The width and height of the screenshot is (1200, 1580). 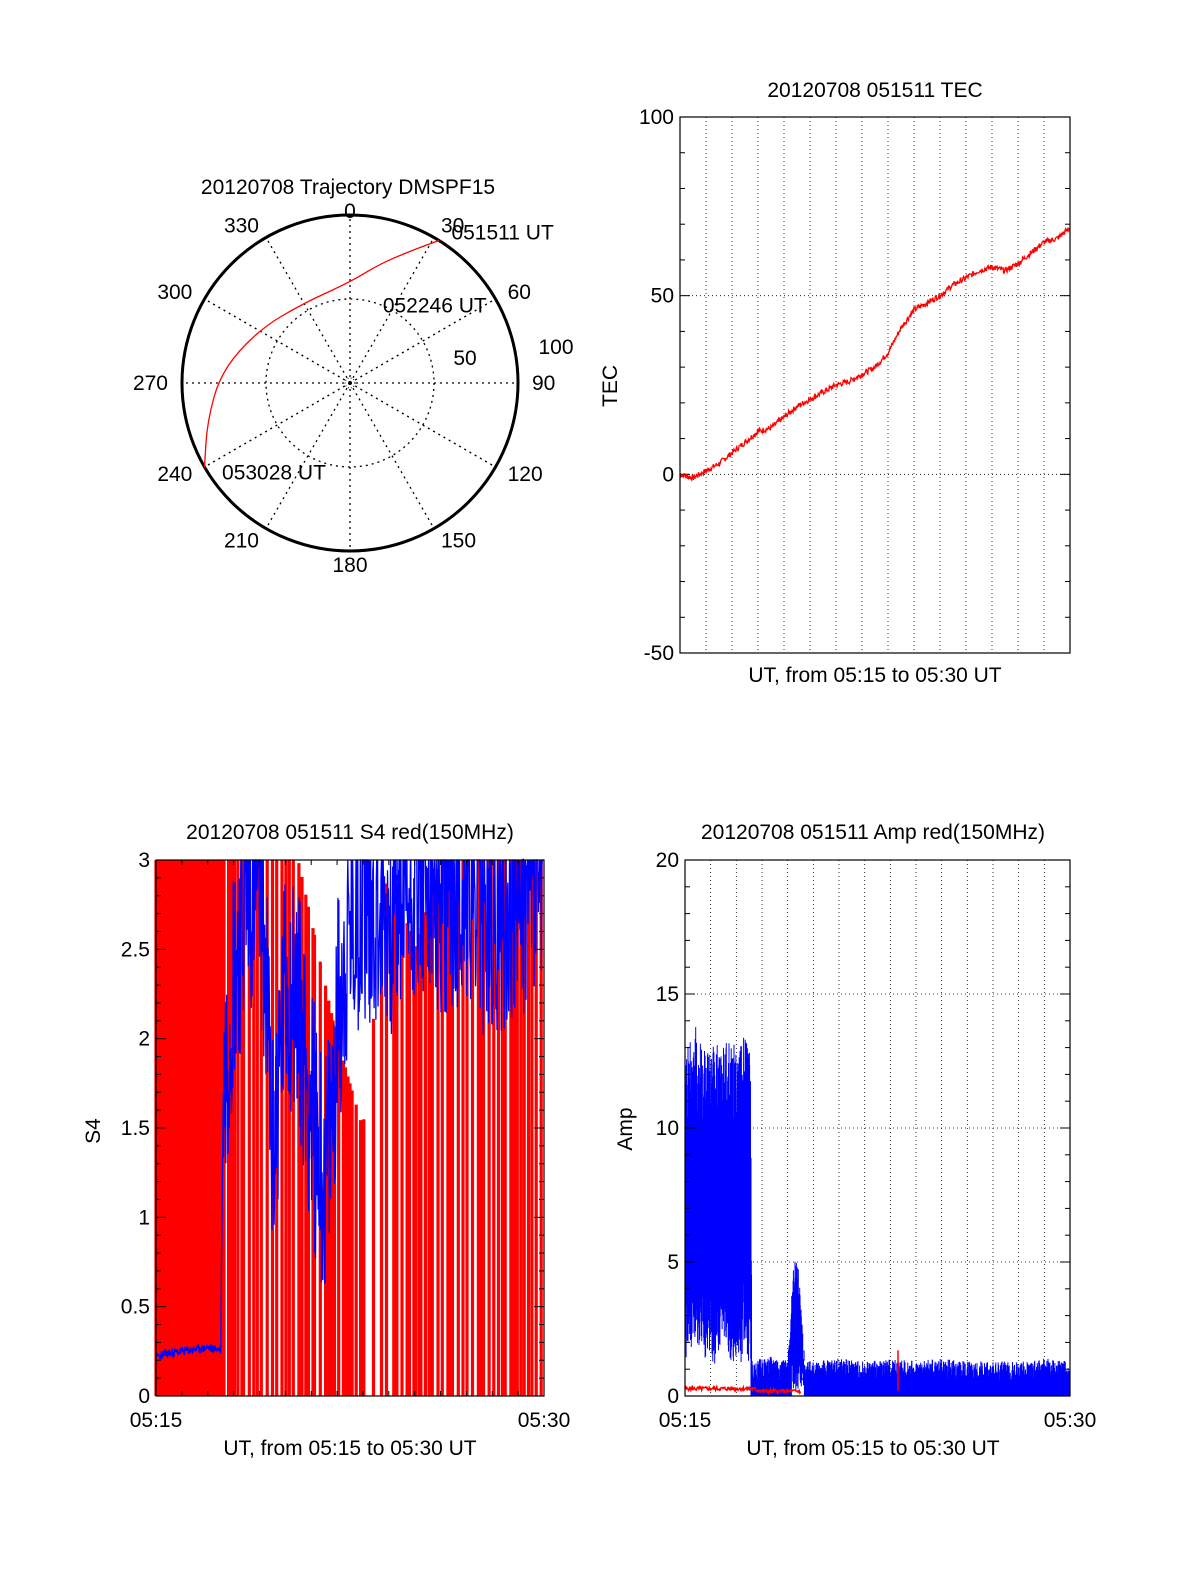 I want to click on s4-ytick-label: 0.5, so click(x=135, y=1307).